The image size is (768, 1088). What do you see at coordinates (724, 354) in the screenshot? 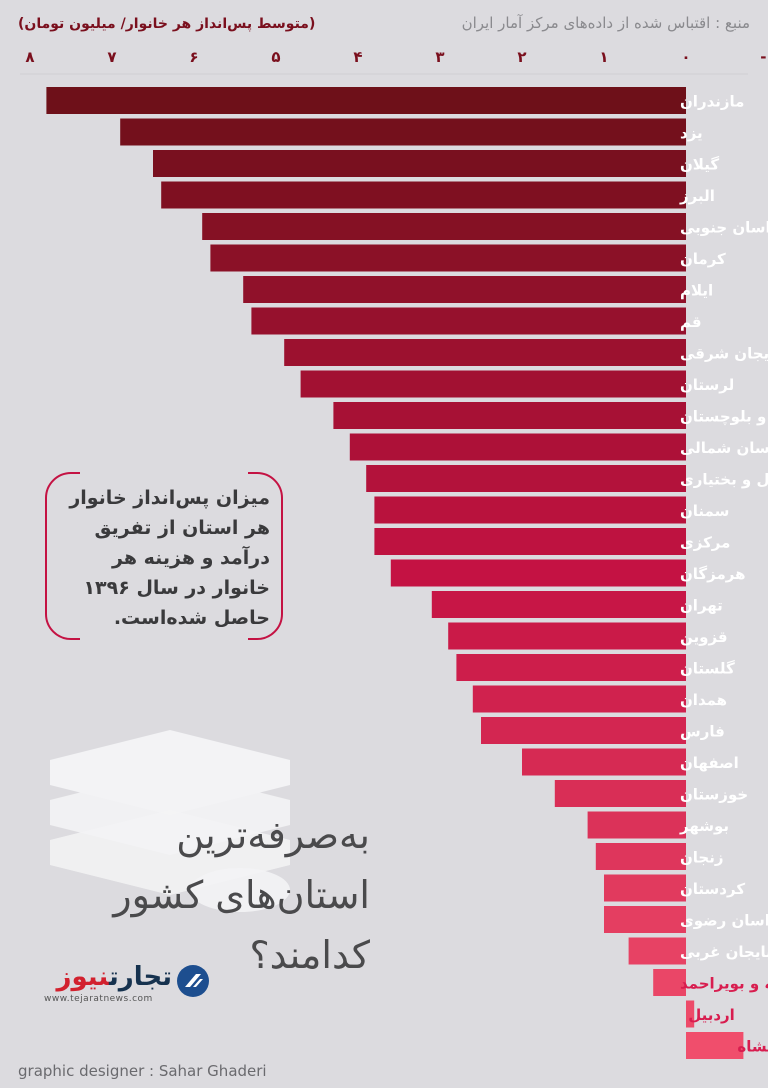
I see `bar-category-label: آذربایجان شرقی` at bounding box center [724, 354].